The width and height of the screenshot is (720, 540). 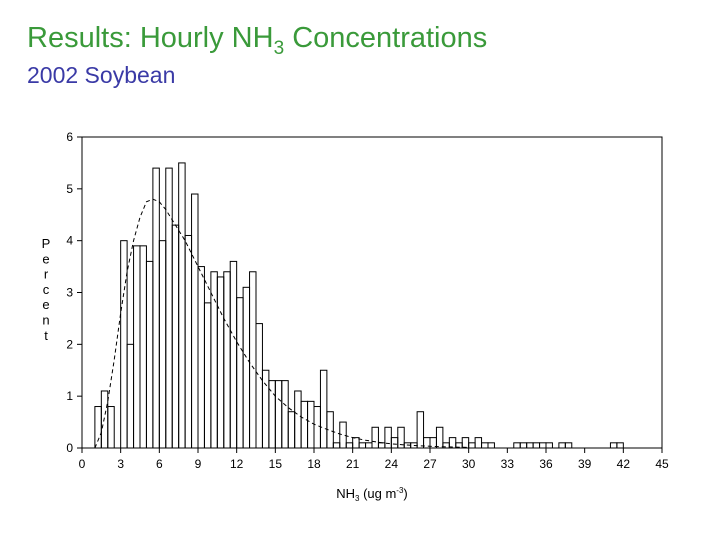 I want to click on x-axis-ticks: 0 3 6 9 12 15 18 21 24 27 30 33 36 39 42 45, so click(x=374, y=459).